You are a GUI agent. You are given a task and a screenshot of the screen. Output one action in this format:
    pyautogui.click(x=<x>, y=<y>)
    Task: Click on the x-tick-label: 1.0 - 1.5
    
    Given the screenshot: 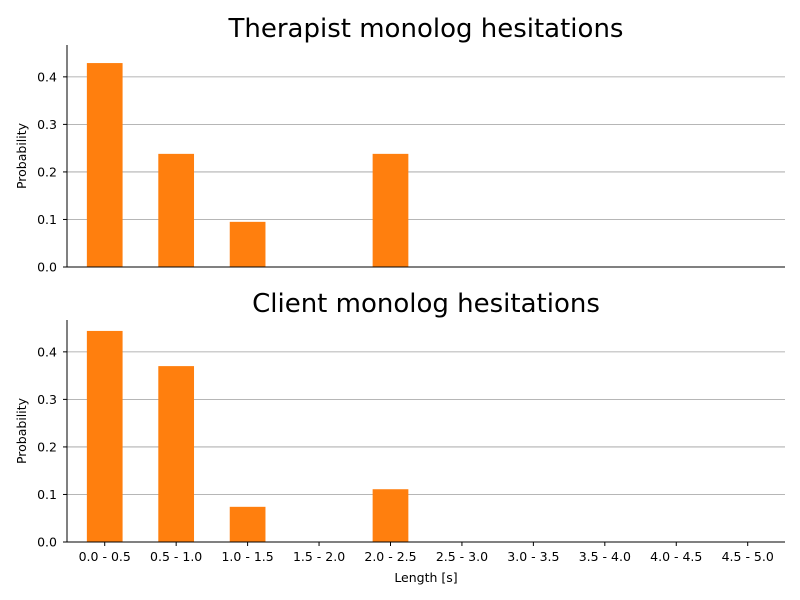 What is the action you would take?
    pyautogui.click(x=247, y=556)
    